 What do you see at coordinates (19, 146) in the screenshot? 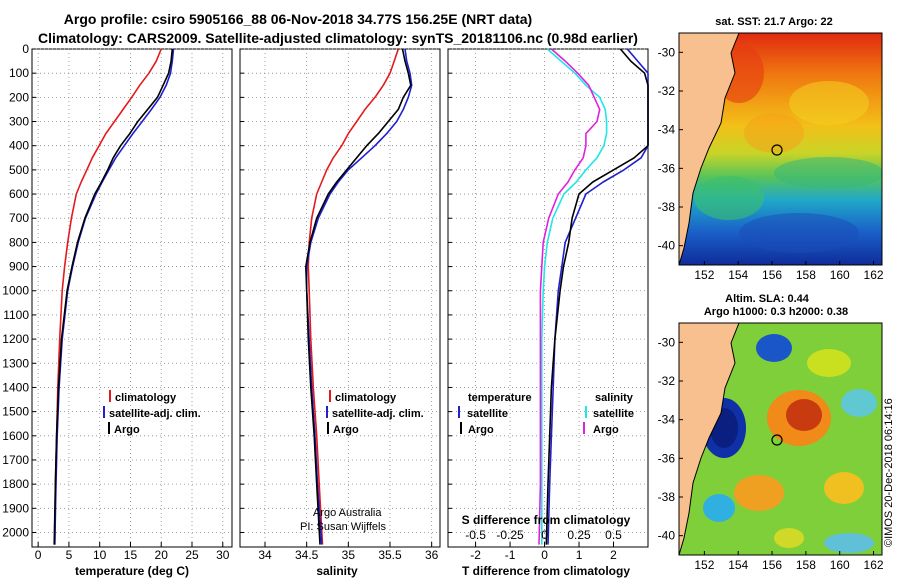
I see `depth-tick-label: 400` at bounding box center [19, 146].